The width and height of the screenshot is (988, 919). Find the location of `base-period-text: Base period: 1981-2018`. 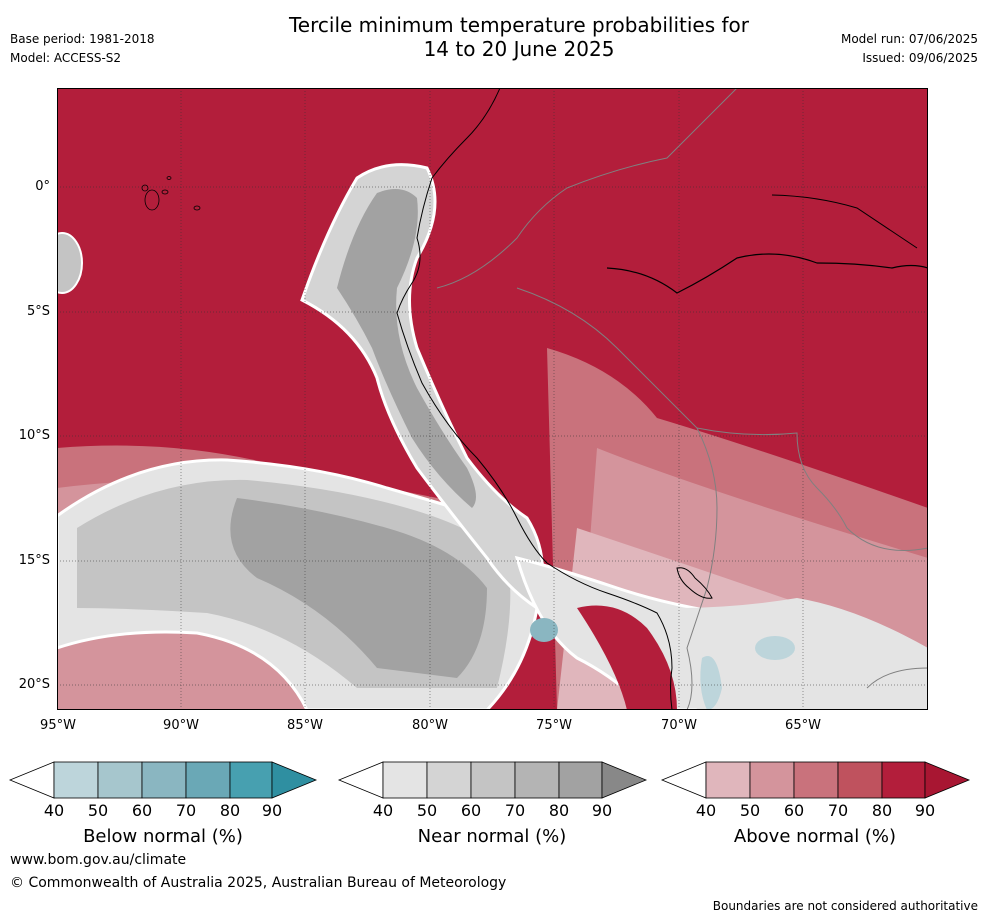

base-period-text: Base period: 1981-2018 is located at coordinates (82, 39).